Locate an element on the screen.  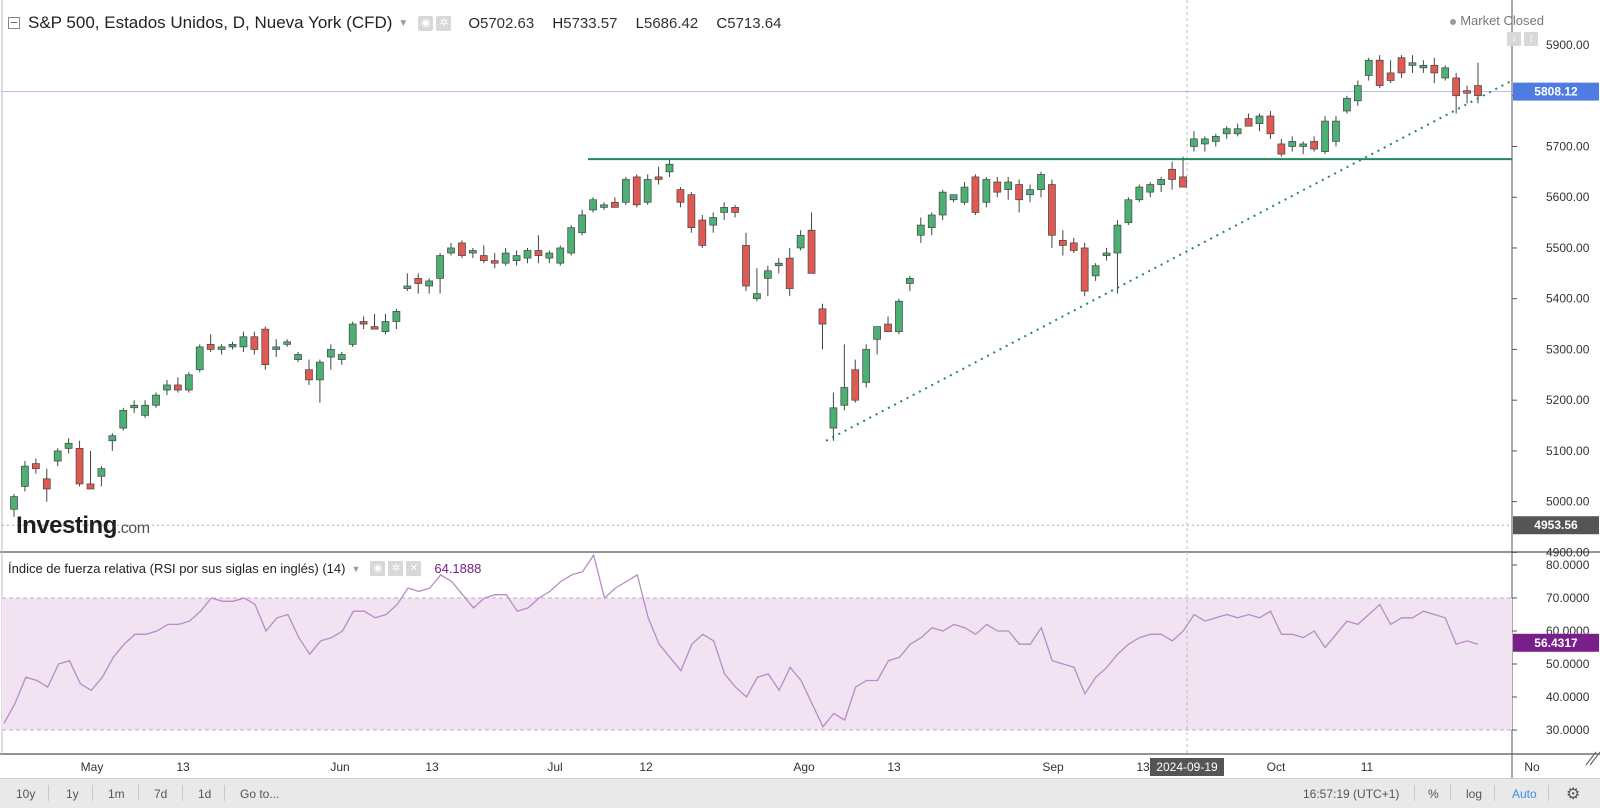
logo-suffix: .com is located at coordinates (133, 528).